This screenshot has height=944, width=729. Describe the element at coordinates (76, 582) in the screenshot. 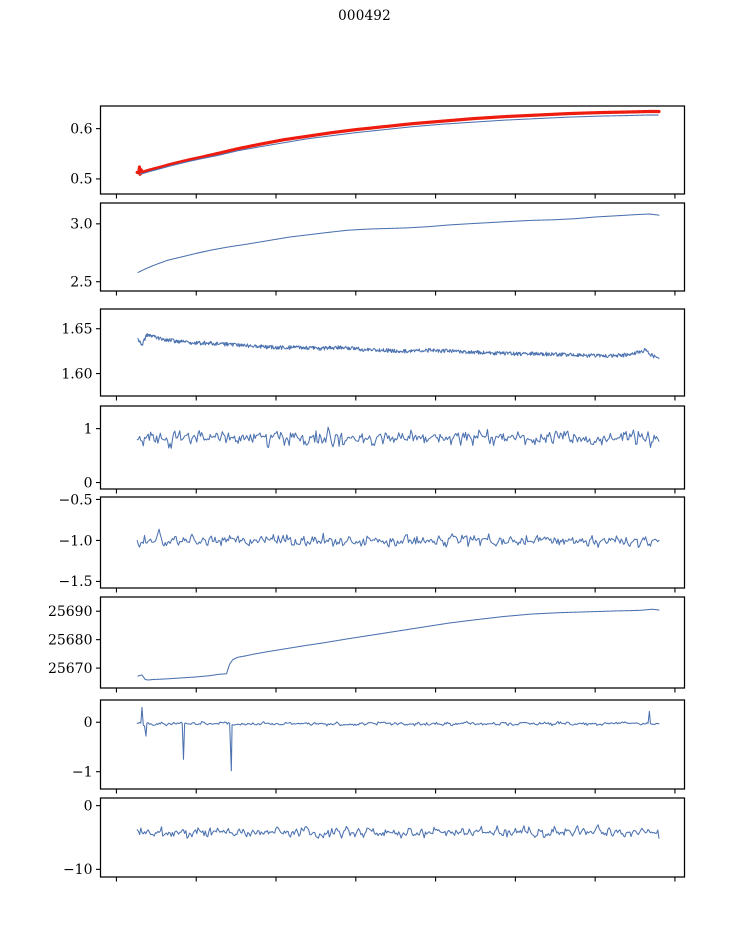

I see `ytick-label-alpha-2: −1.5` at that location.